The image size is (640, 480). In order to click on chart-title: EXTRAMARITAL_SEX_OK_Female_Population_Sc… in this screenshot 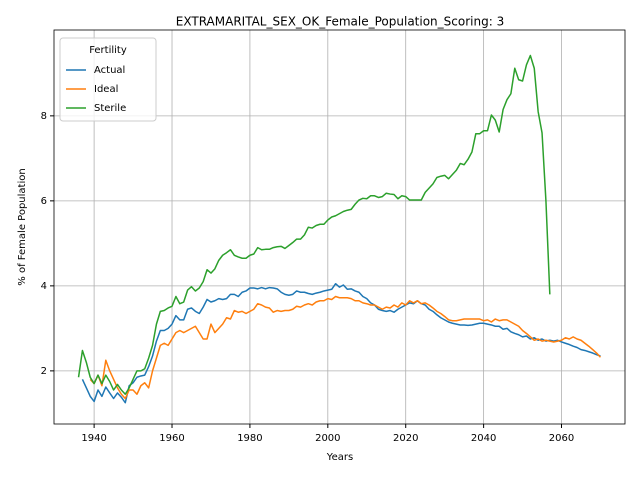, I will do `click(340, 22)`.